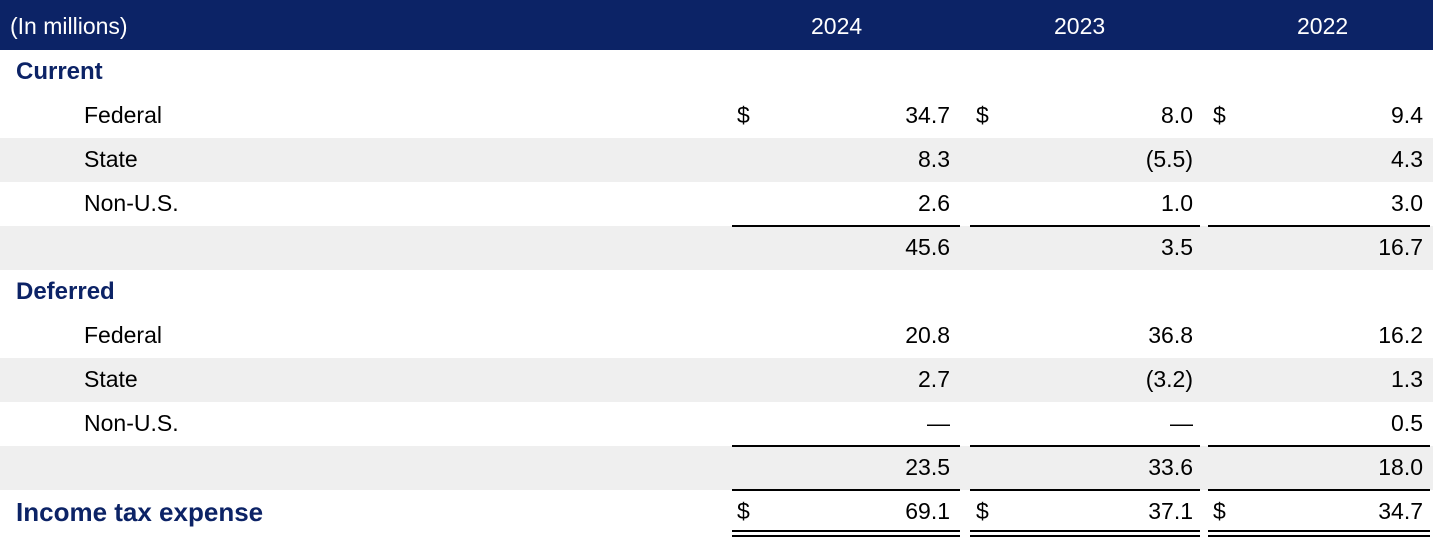 The width and height of the screenshot is (1433, 537). I want to click on value-cell: 4.3, so click(1407, 159).